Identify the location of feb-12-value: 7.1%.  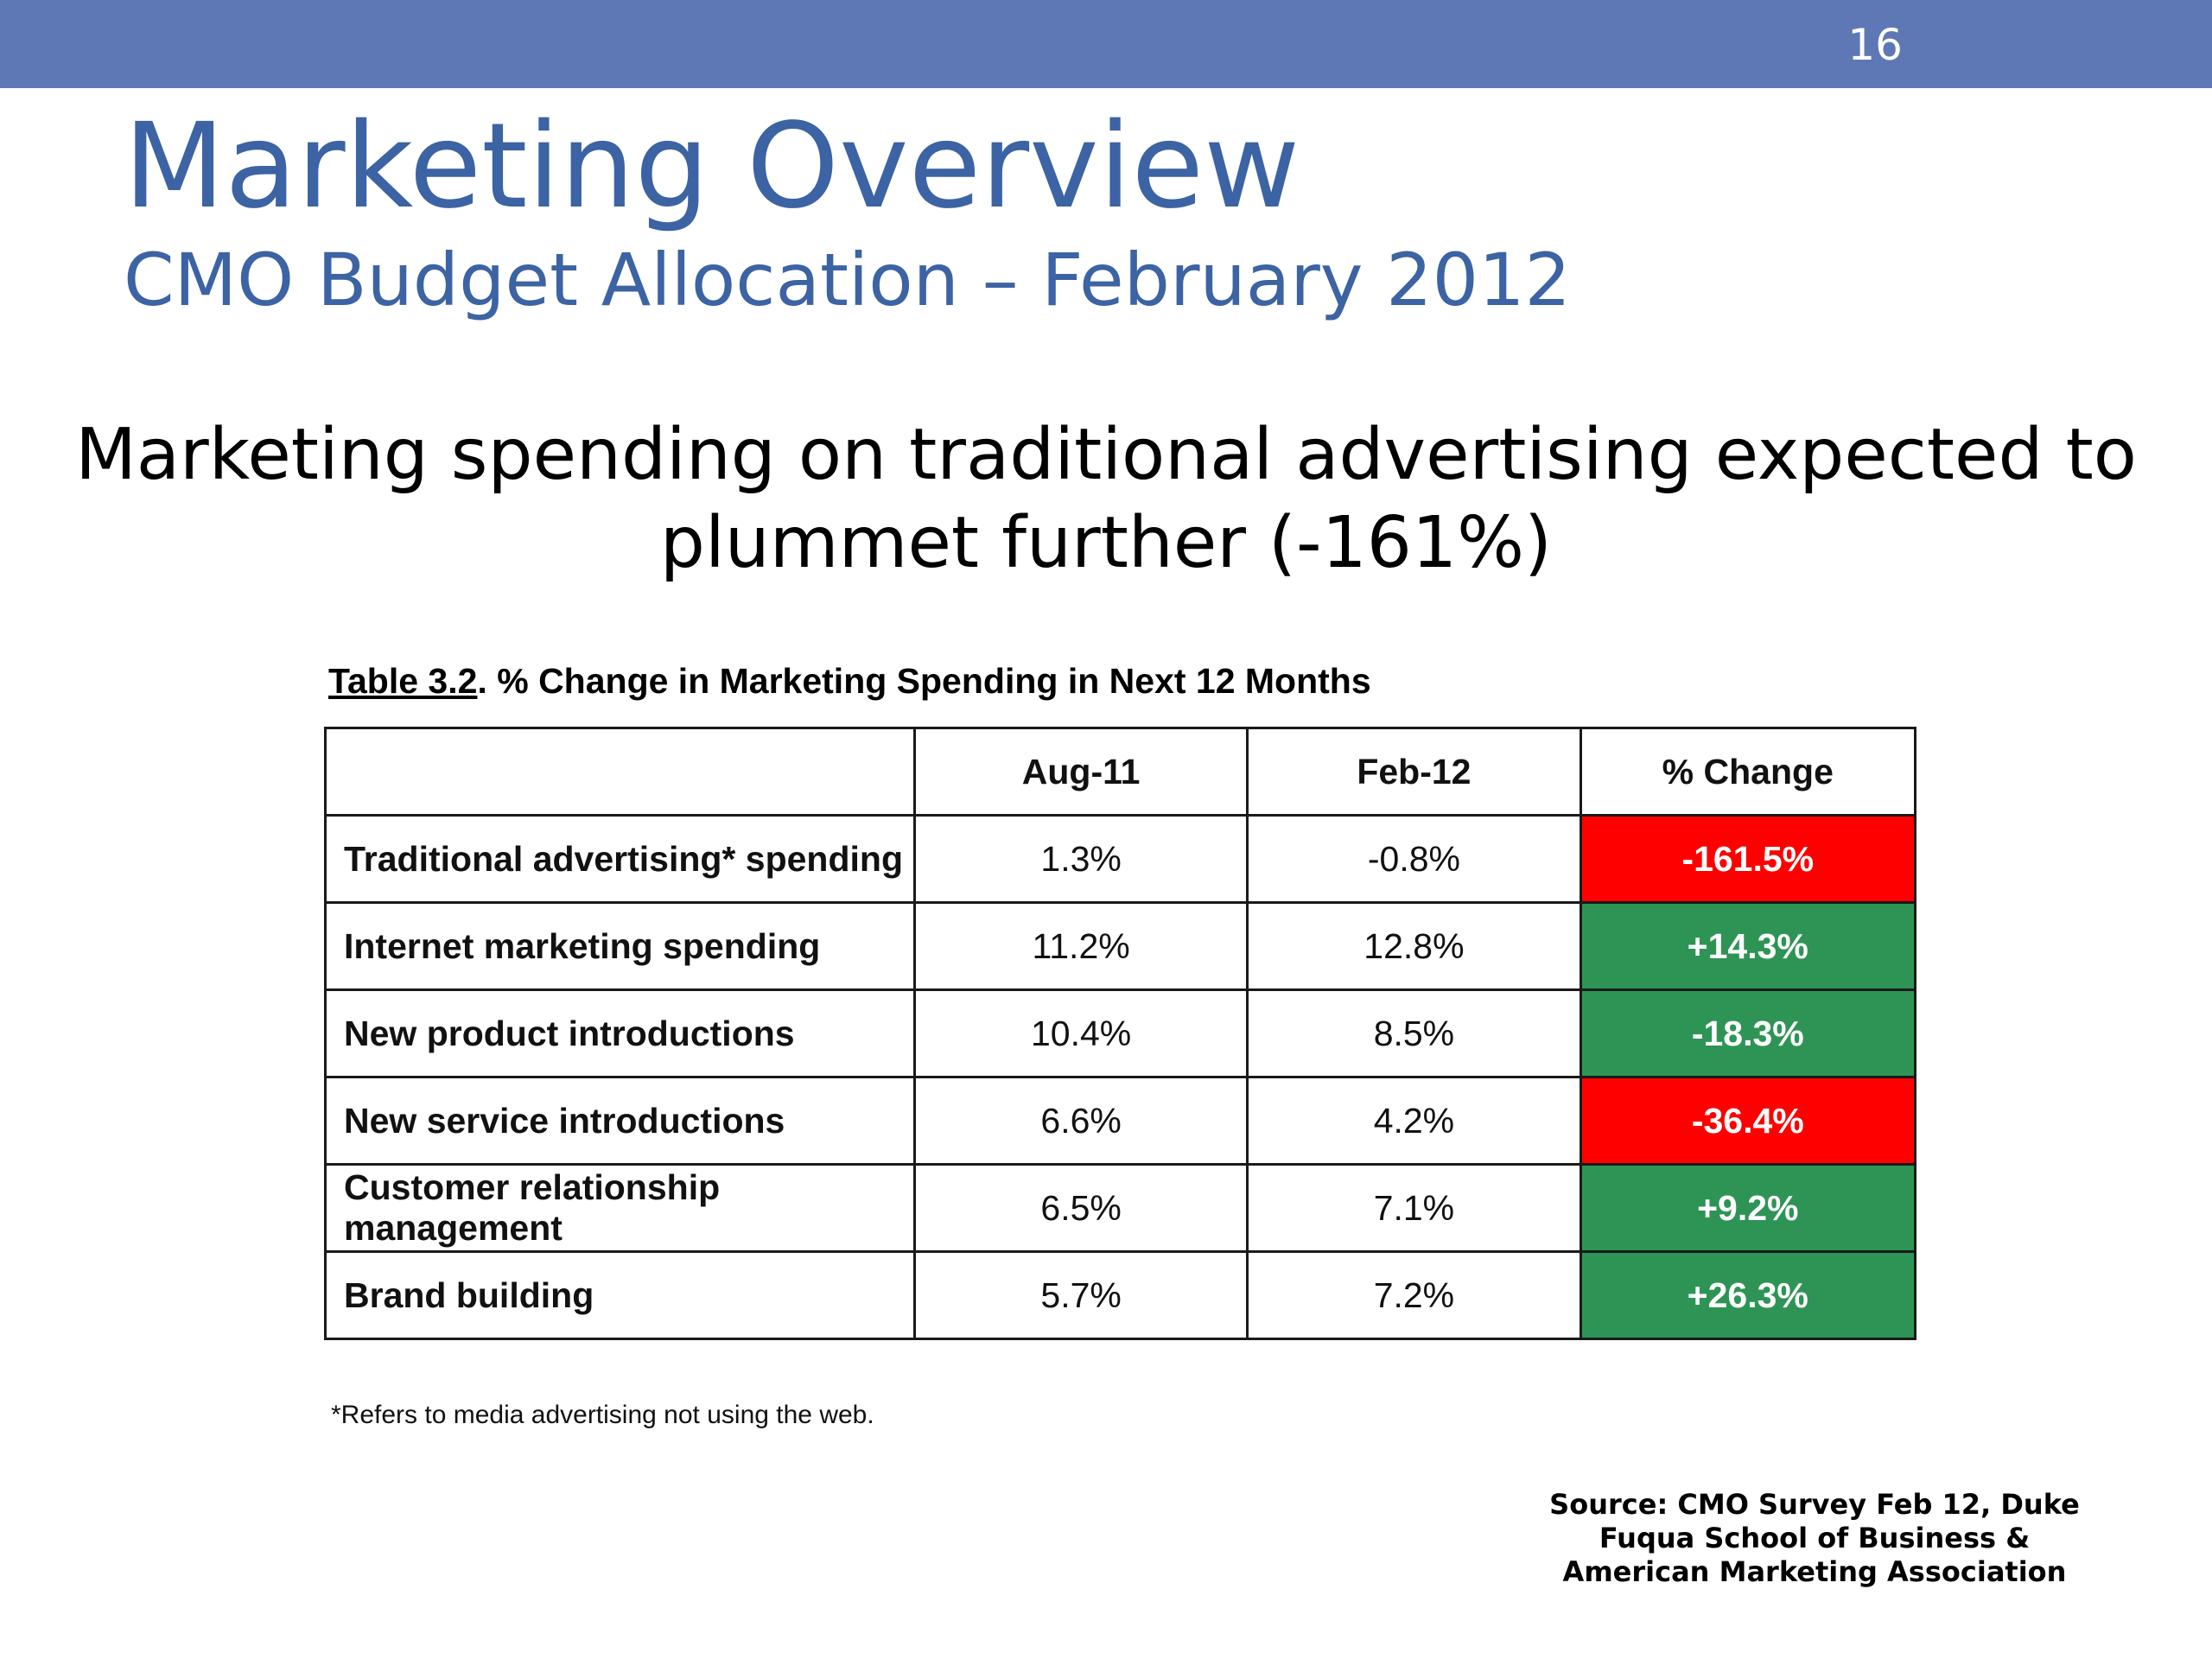
(1414, 1208).